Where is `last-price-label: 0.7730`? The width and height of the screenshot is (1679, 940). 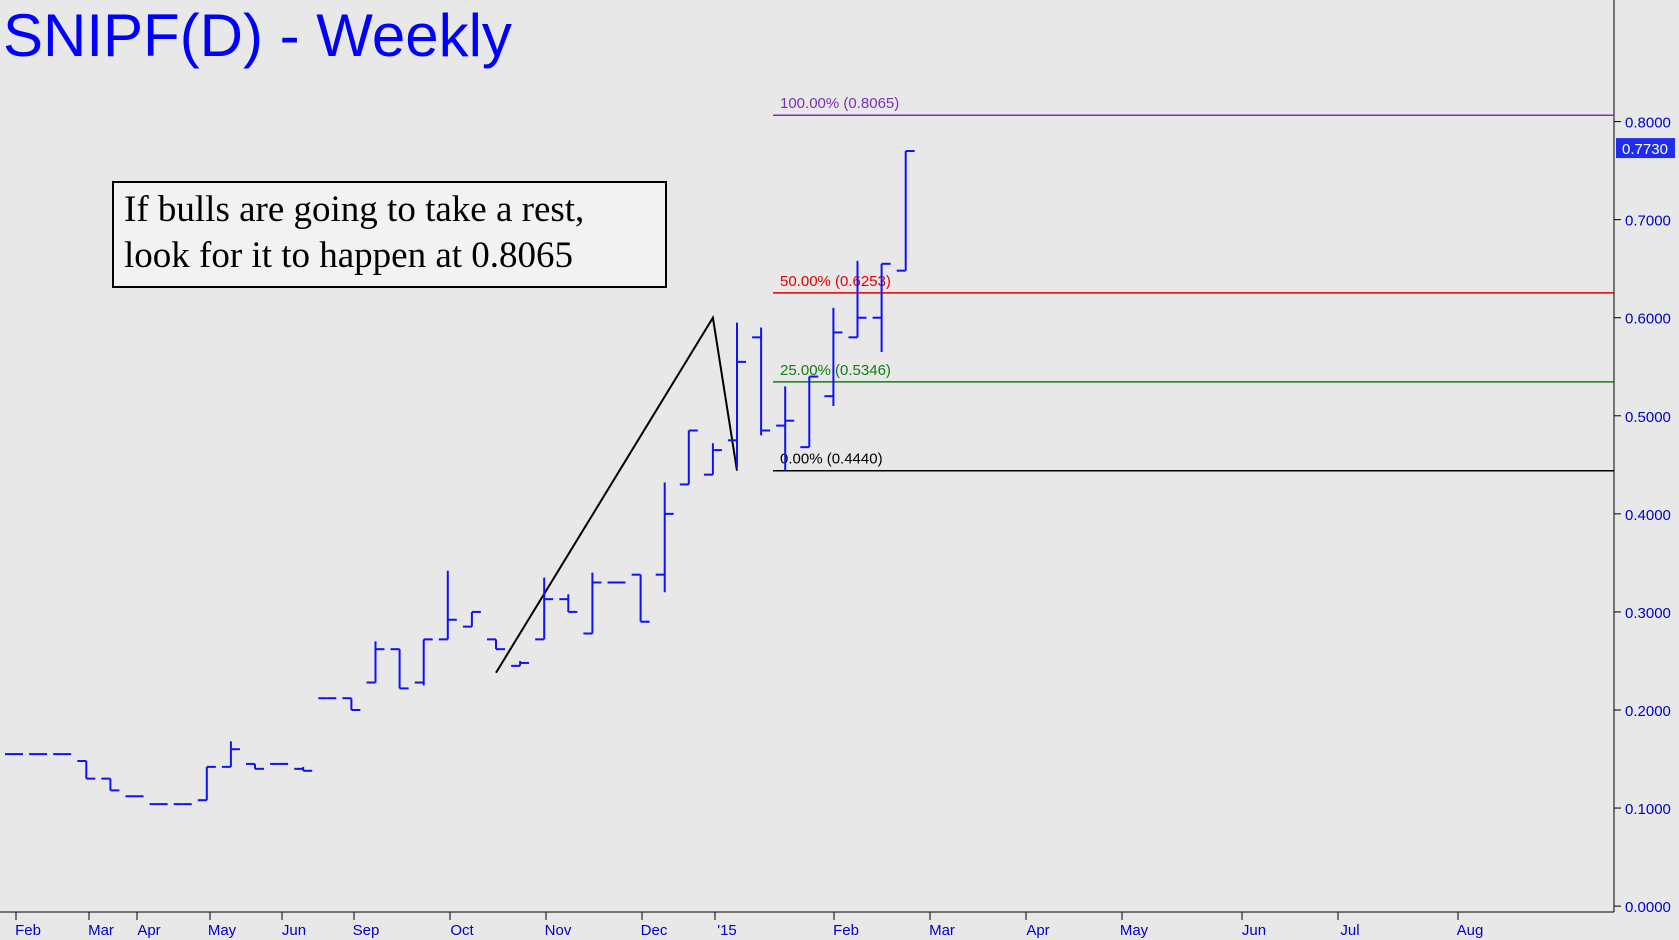 last-price-label: 0.7730 is located at coordinates (1645, 149).